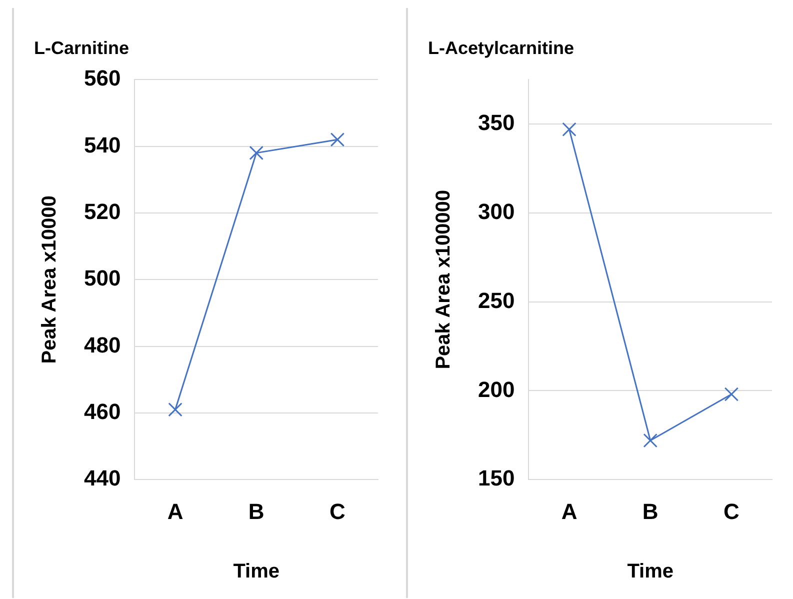 Image resolution: width=793 pixels, height=599 pixels. I want to click on y-tick-label: 200, so click(496, 389).